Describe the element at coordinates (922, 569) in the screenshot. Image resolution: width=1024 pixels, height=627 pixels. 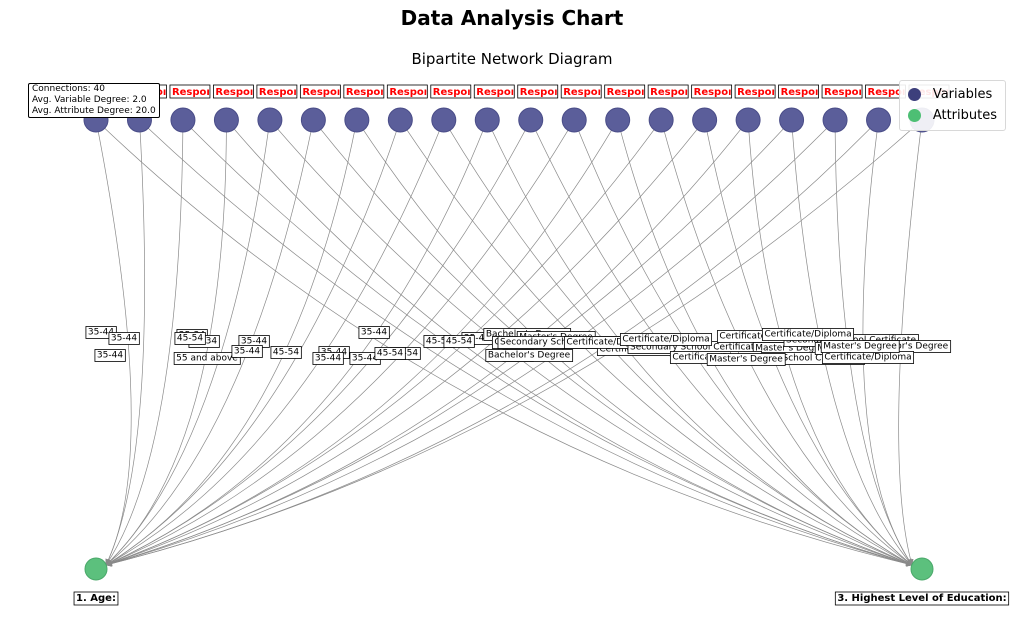
I see `attribute-node-edu` at that location.